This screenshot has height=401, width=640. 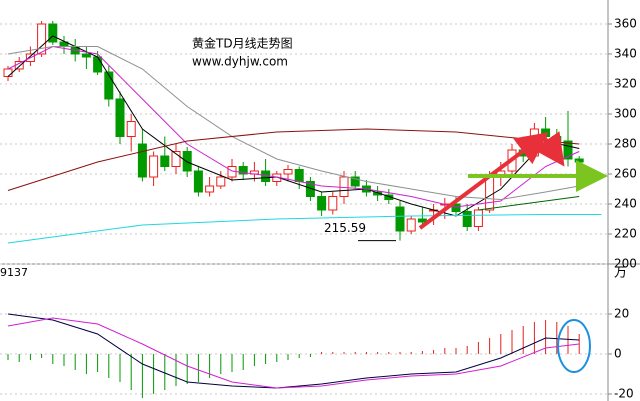 I want to click on chart-title: 黄金TD月线走势图, so click(x=242, y=43).